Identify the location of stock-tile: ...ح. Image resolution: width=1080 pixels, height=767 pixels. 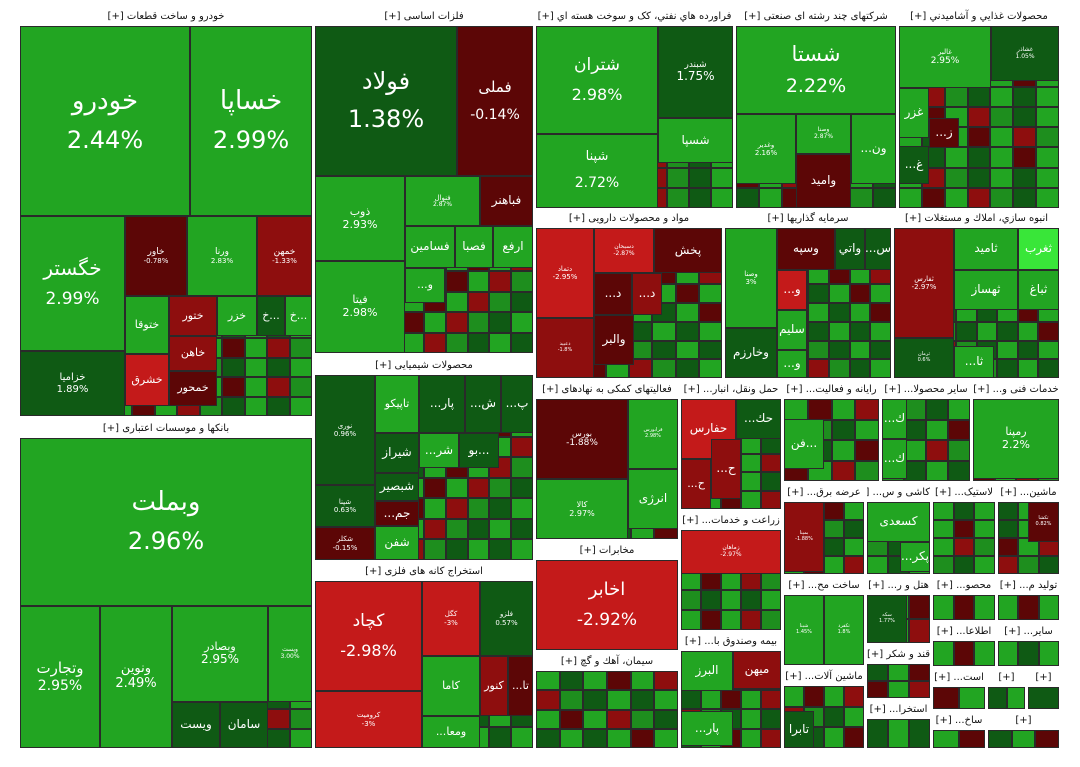
(726, 469).